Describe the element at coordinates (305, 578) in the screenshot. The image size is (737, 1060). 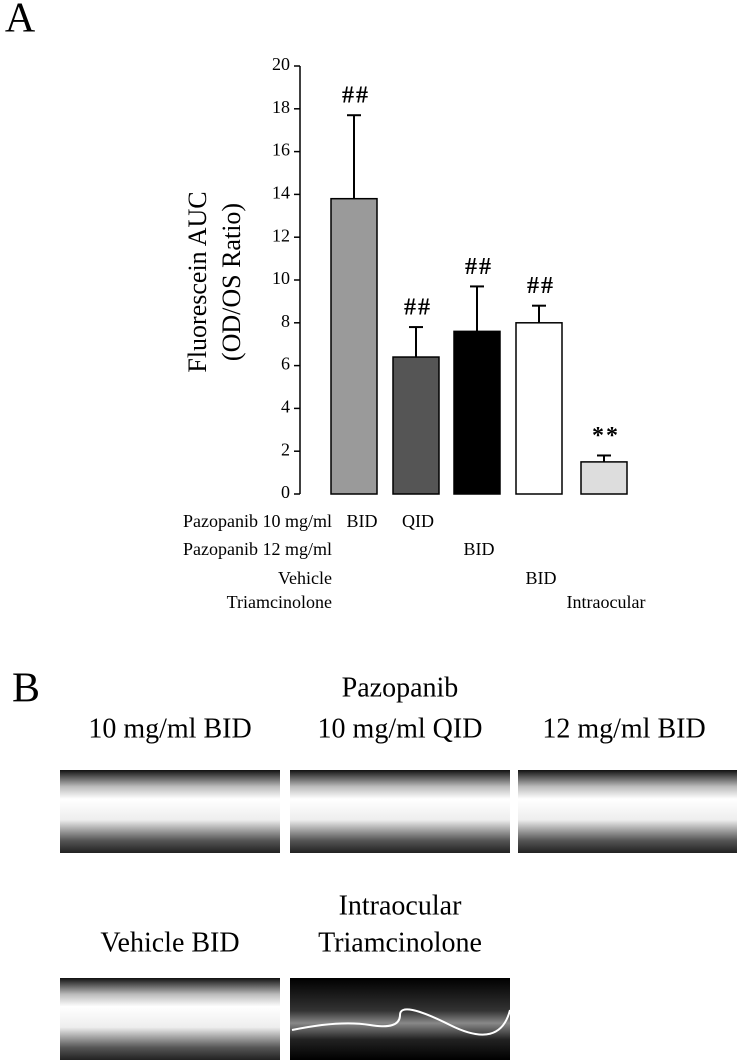
I see `treatment-label: Vehicle` at that location.